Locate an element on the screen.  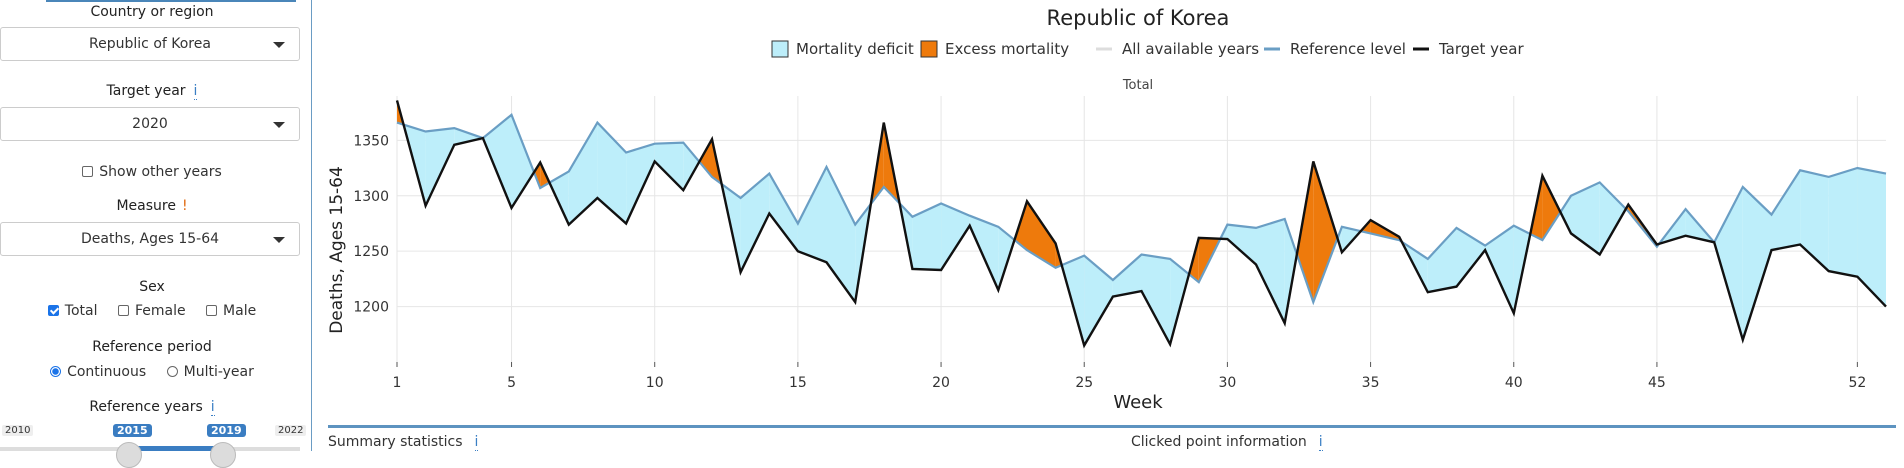
slider-max-label: 2022 is located at coordinates (291, 430).